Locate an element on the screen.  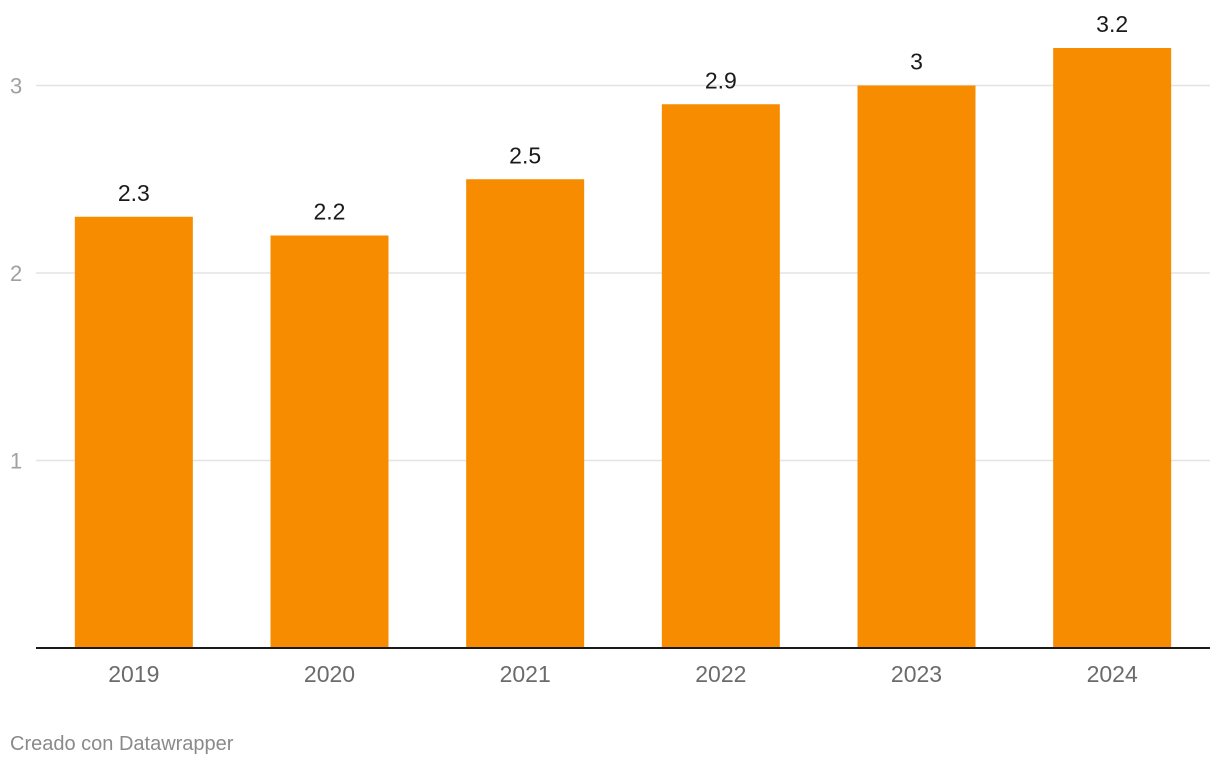
data-label-2019: 2.3 is located at coordinates (134, 193).